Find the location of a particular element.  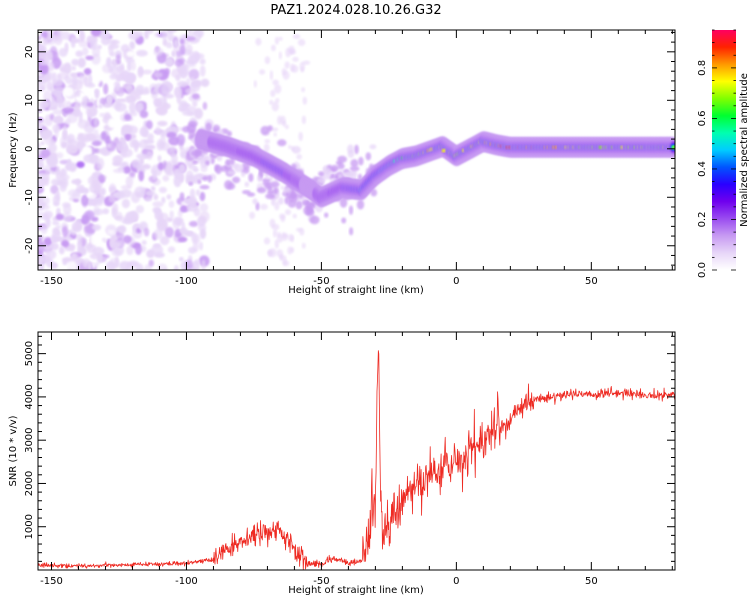

colorbar-tick-label: 0.6 is located at coordinates (702, 118).